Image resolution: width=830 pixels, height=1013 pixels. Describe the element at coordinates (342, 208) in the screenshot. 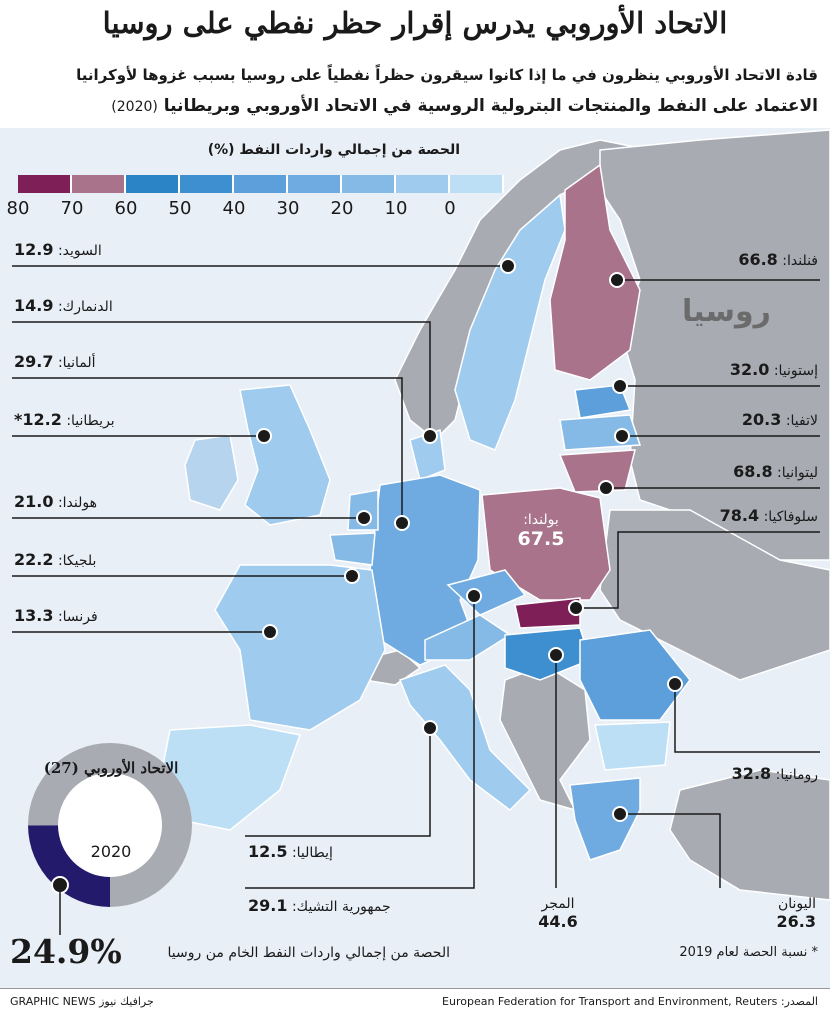

I see `legend-tick: 20` at that location.